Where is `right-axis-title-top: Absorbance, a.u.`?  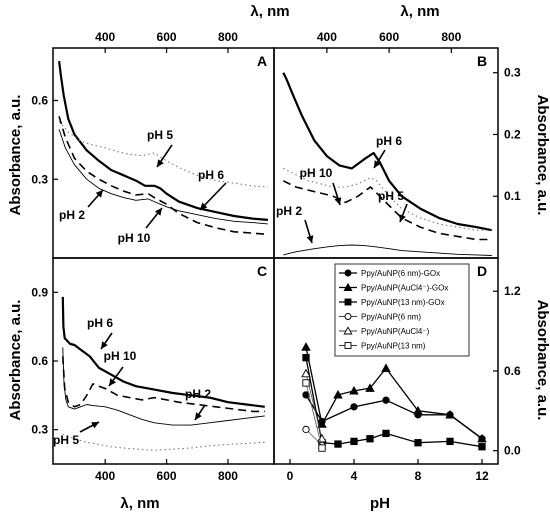 right-axis-title-top: Absorbance, a.u. is located at coordinates (542, 155).